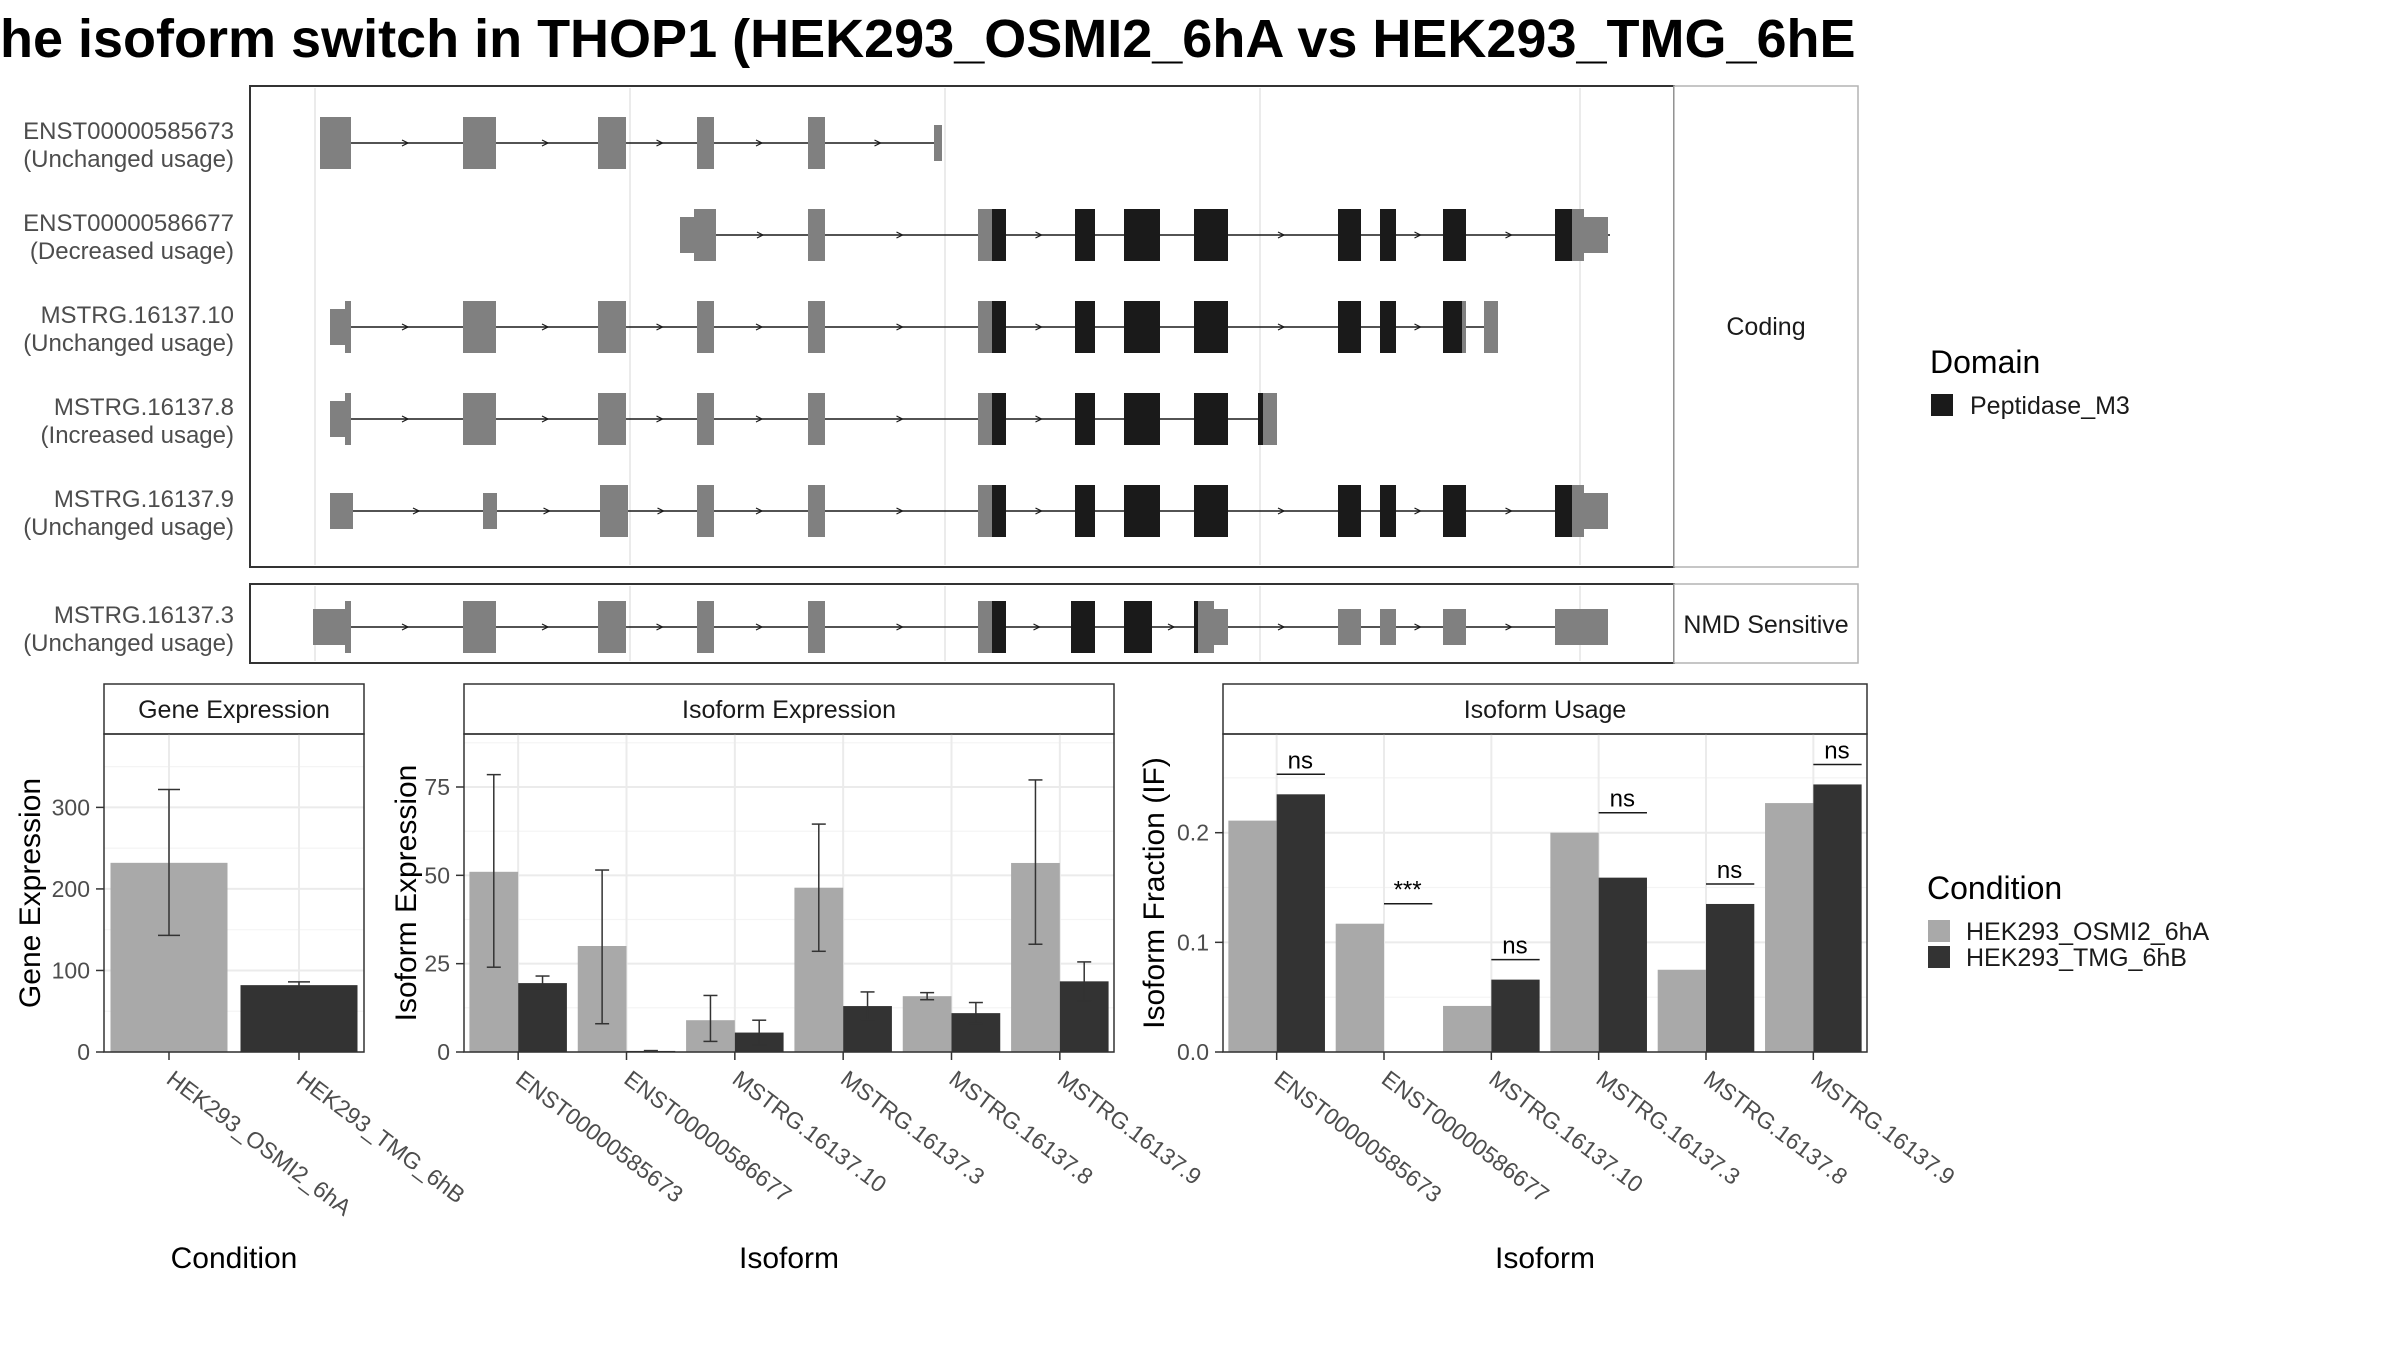  I want to click on transcript-id-label: MSTRG.16137.9, so click(144, 499).